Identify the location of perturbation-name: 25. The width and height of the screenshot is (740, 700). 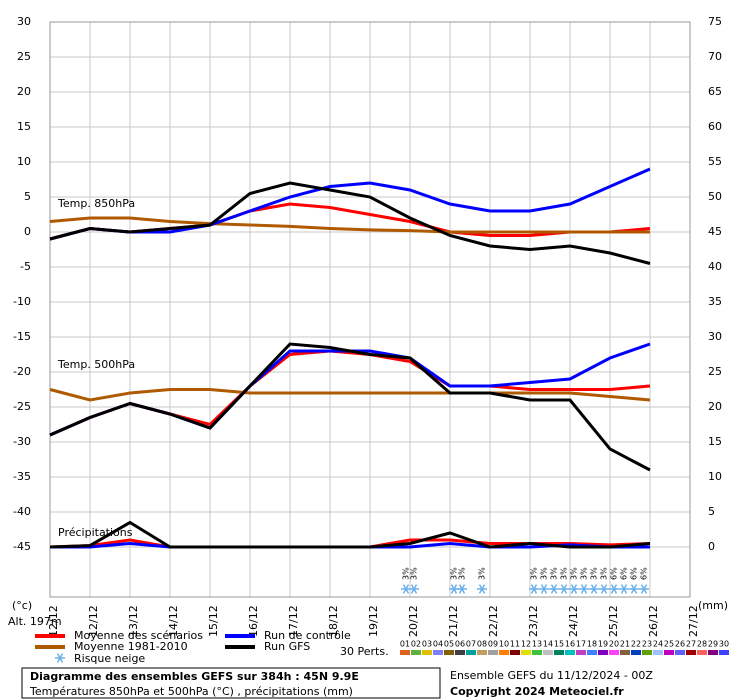
(669, 644).